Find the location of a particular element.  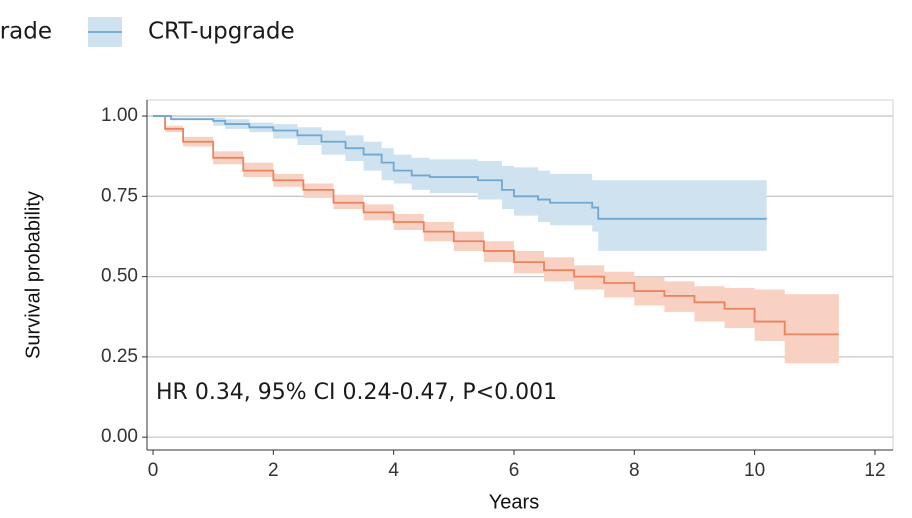

annotation: HR 0.34, 95% CI 0.24-0.47, P<0.001 is located at coordinates (356, 392).